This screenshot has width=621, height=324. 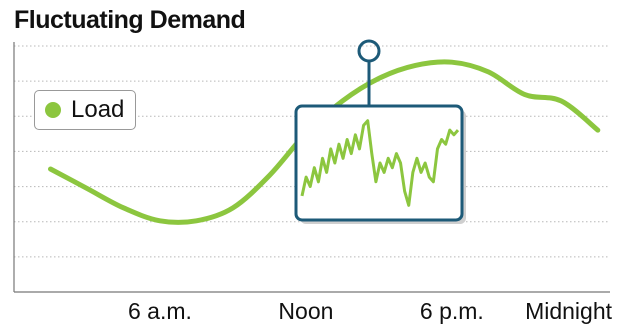 What do you see at coordinates (305, 311) in the screenshot?
I see `x-tick-label: Noon` at bounding box center [305, 311].